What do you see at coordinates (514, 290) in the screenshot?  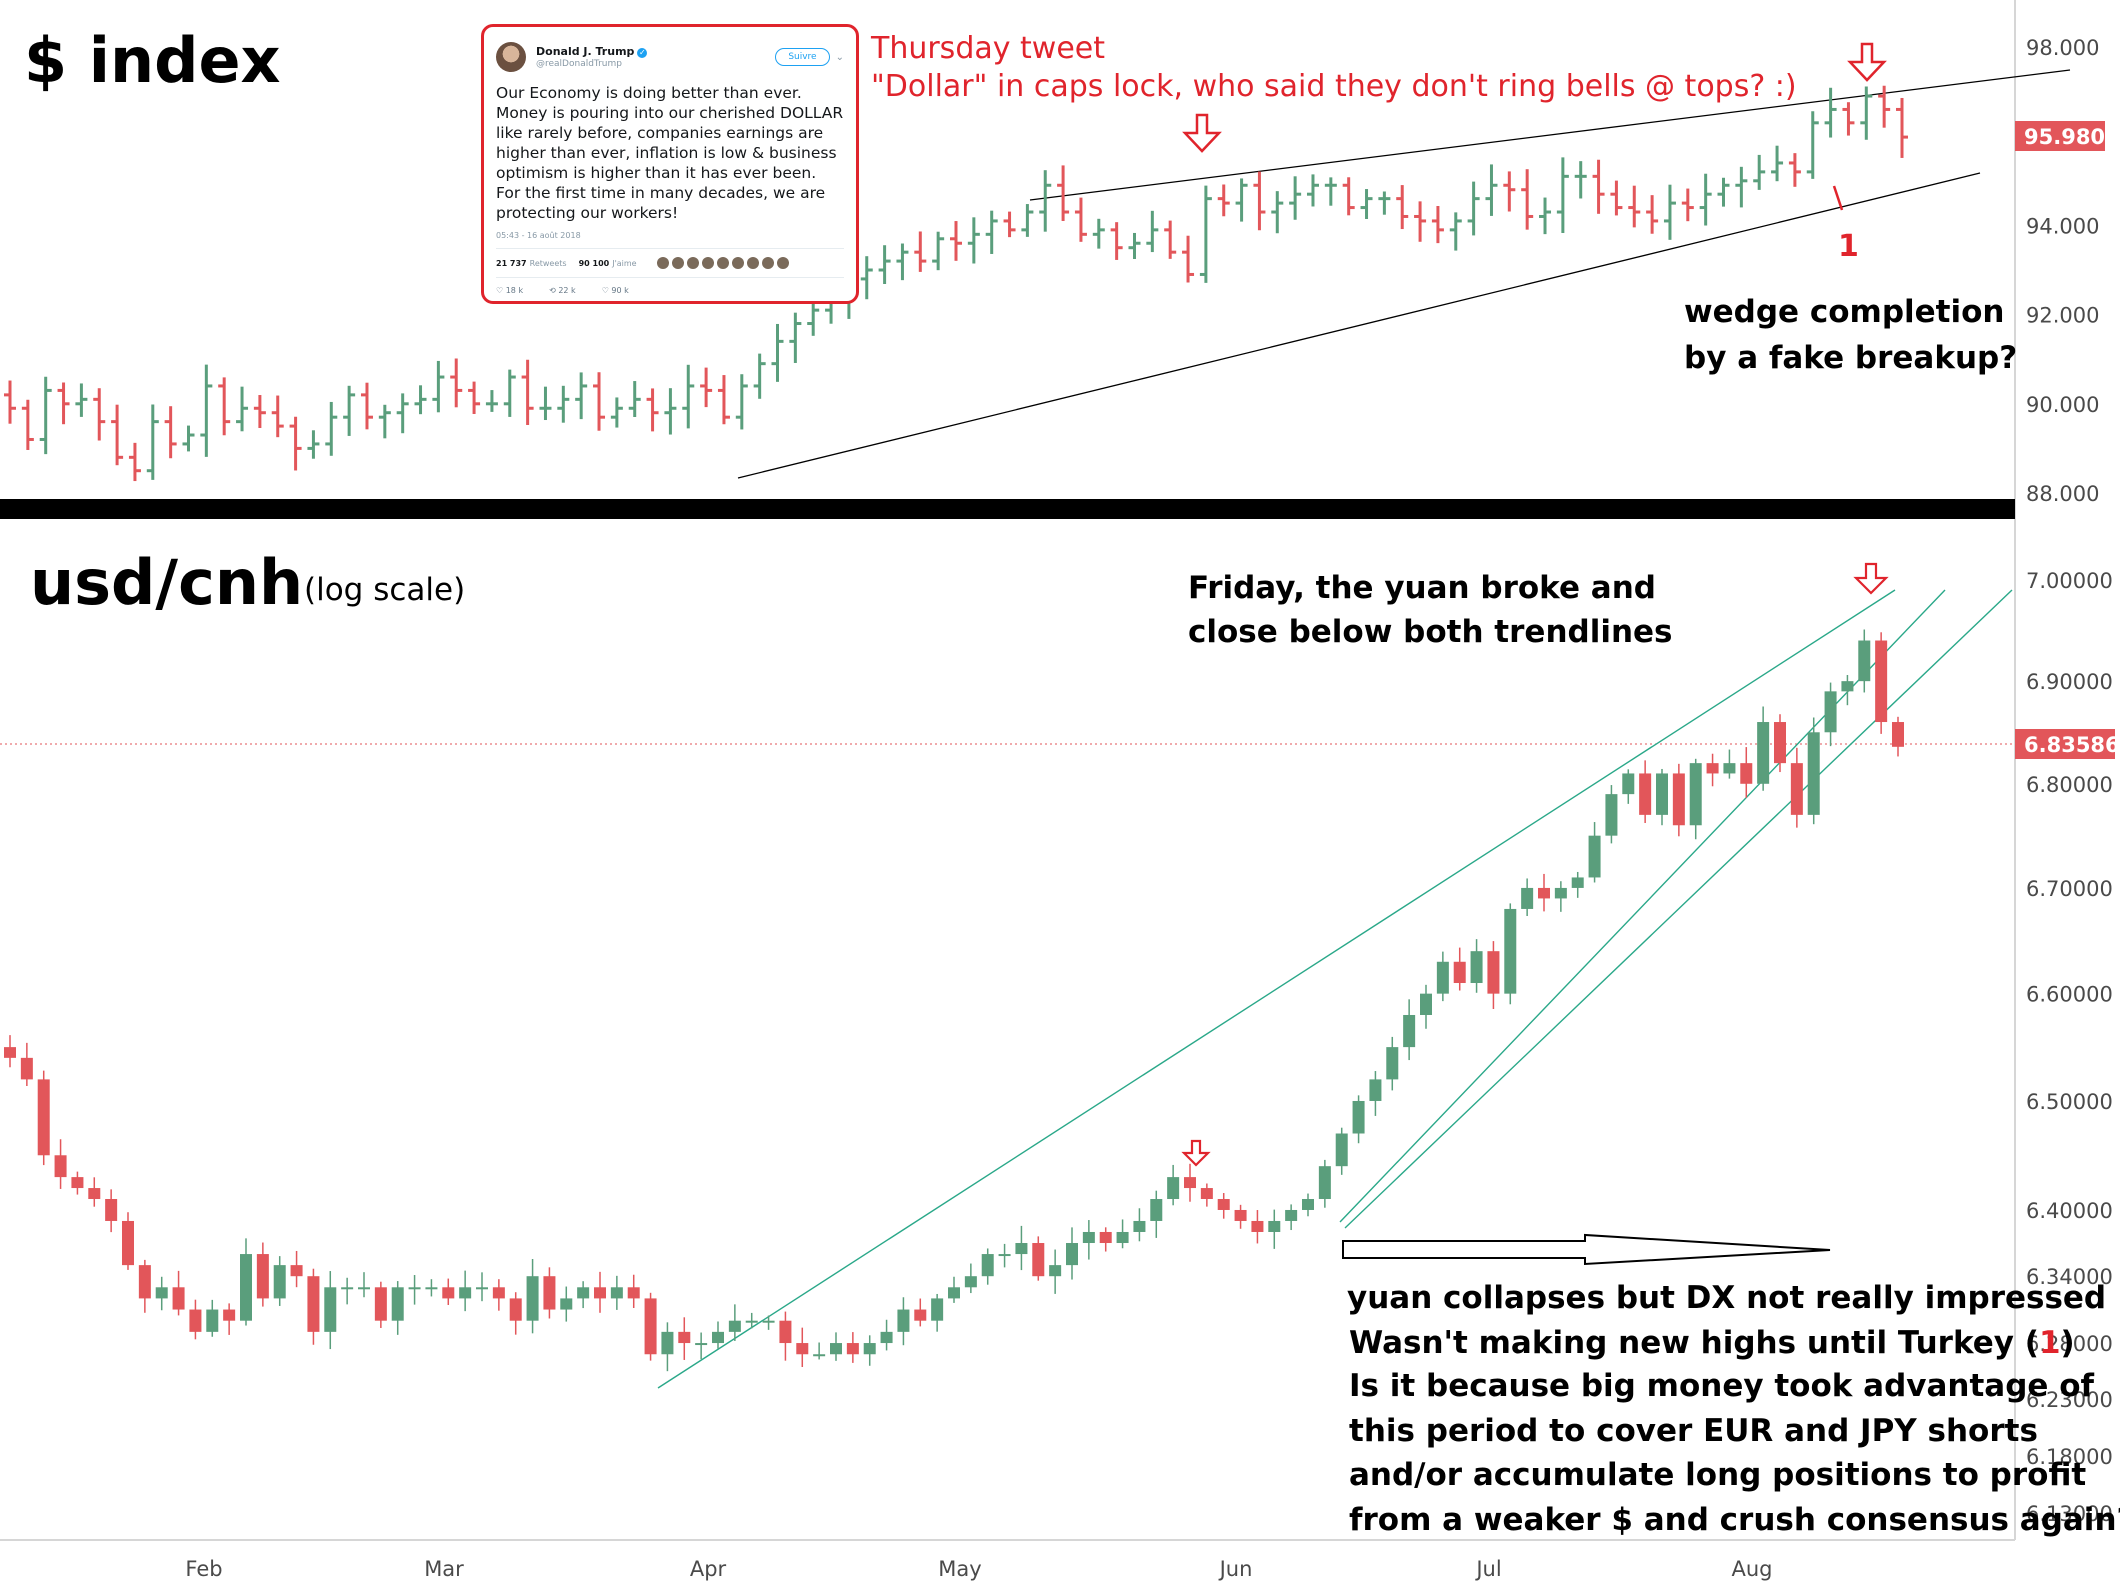 I see `reply-count: 18 k` at bounding box center [514, 290].